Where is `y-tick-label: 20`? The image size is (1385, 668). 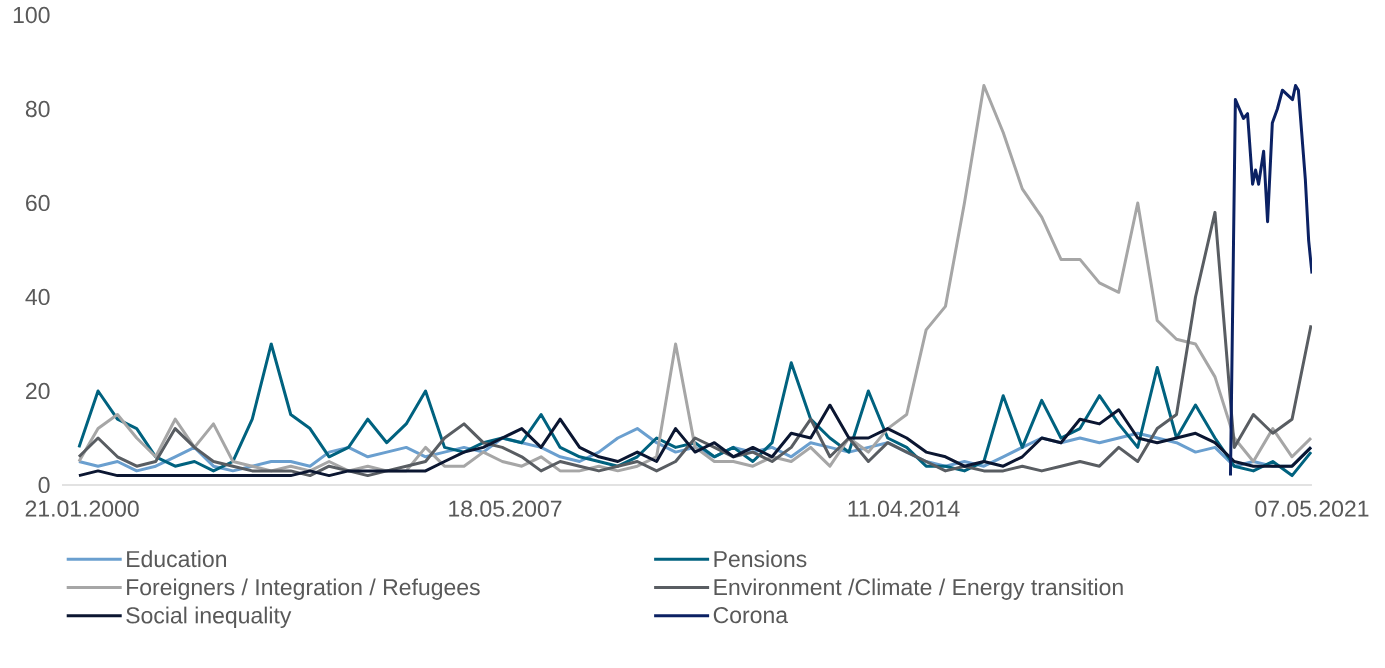
y-tick-label: 20 is located at coordinates (38, 391).